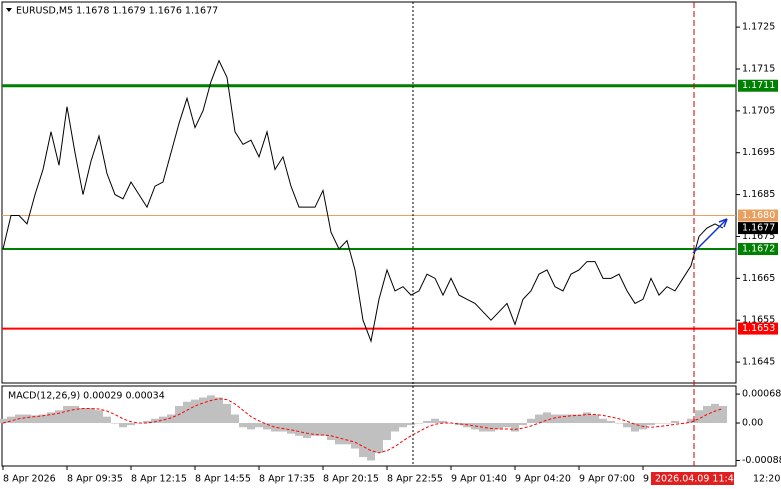 This screenshot has height=489, width=781. I want to click on level-label: 1.1680, so click(758, 215).